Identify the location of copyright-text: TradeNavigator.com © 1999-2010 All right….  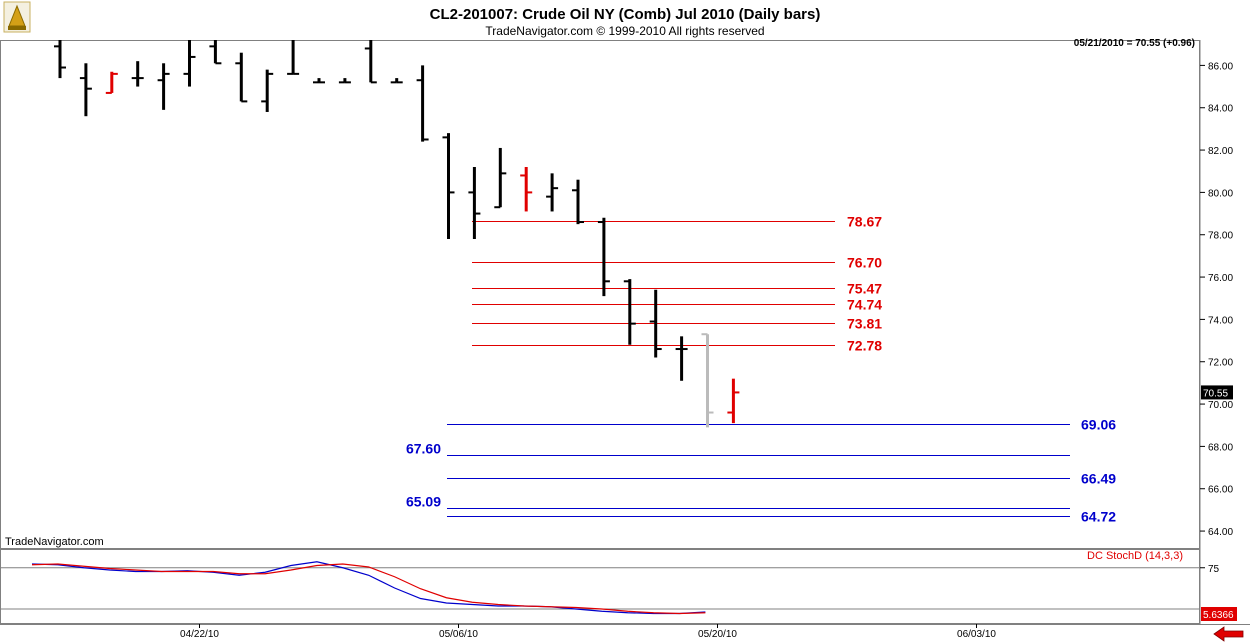
(624, 31).